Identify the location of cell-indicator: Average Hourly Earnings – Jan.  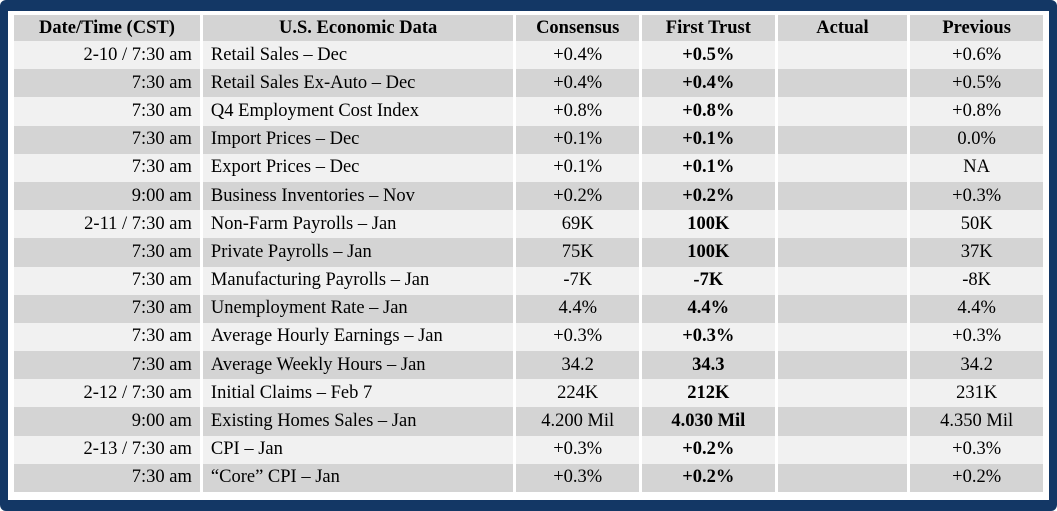
(358, 337).